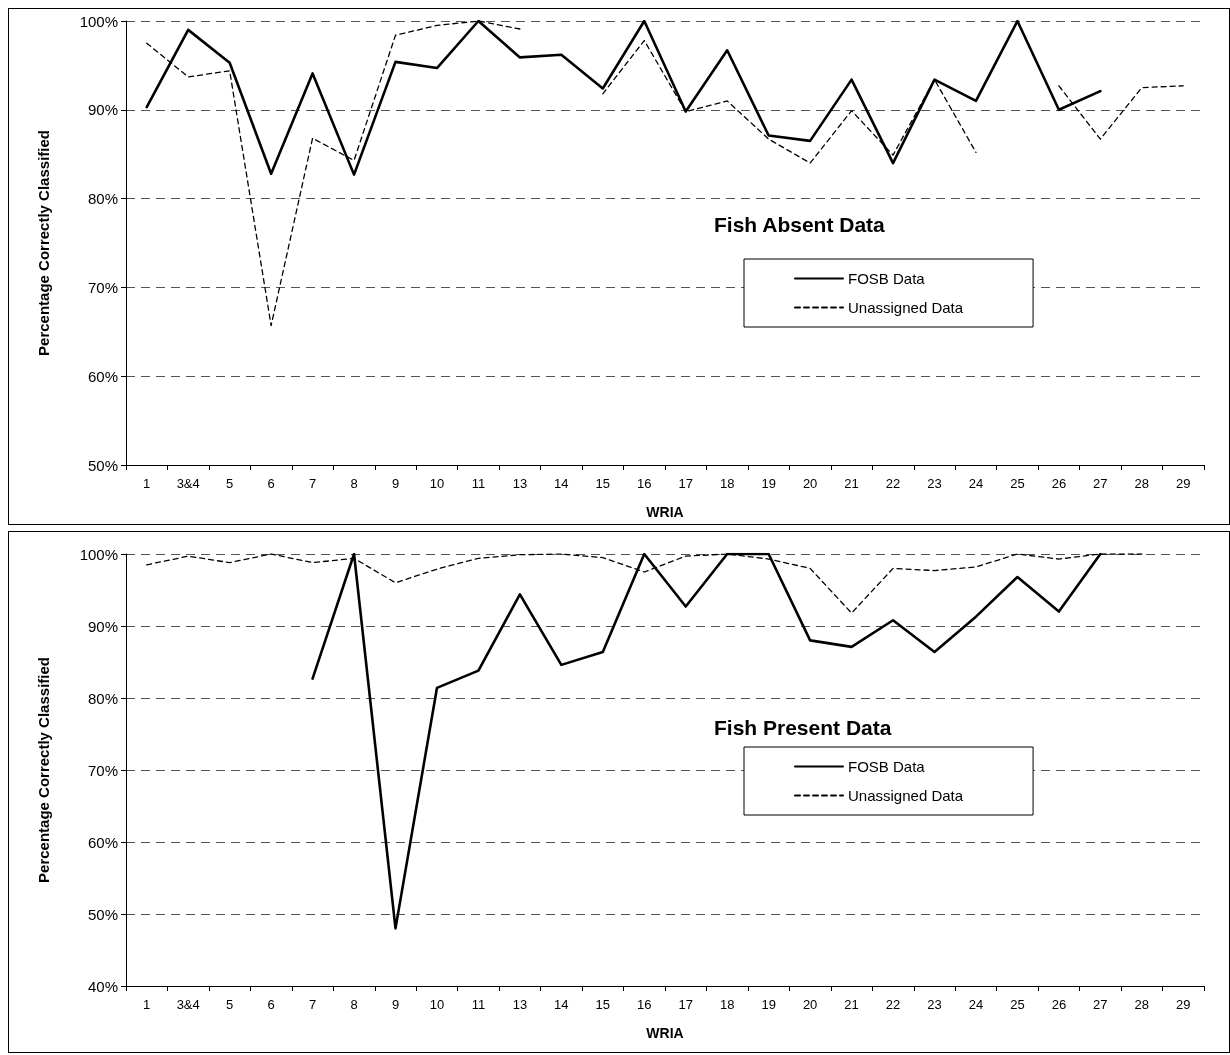 This screenshot has width=1230, height=1055. What do you see at coordinates (102, 986) in the screenshot?
I see `y-tick-label: 40%` at bounding box center [102, 986].